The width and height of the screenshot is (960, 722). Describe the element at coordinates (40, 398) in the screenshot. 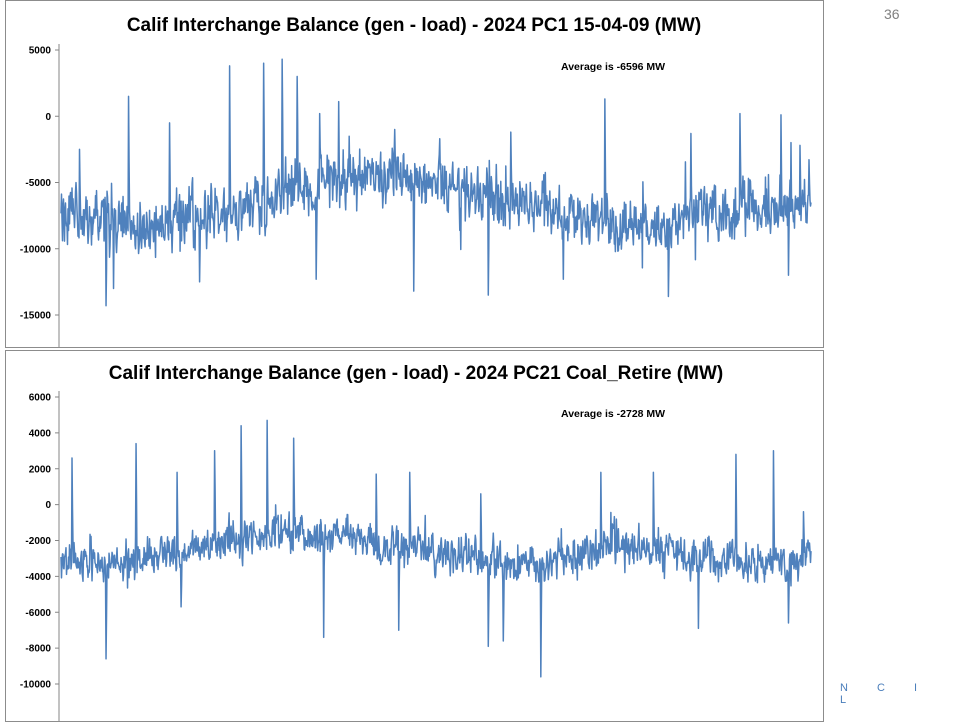

I see `y-tick-label: 6000` at that location.